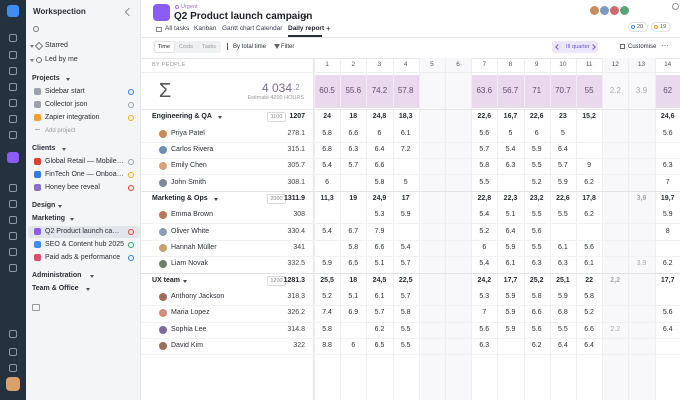  I want to click on section-title: Clients, so click(44, 148).